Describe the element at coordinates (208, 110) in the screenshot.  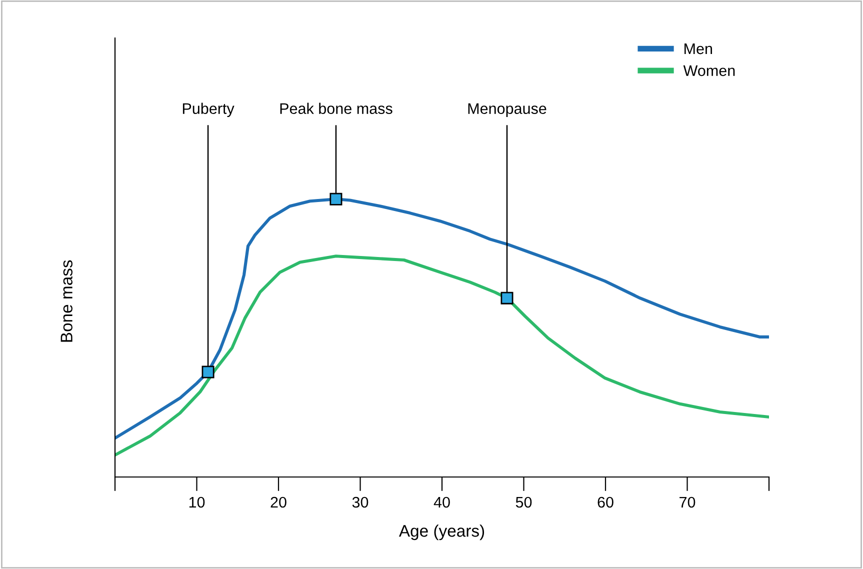
I see `annotation: Puberty` at that location.